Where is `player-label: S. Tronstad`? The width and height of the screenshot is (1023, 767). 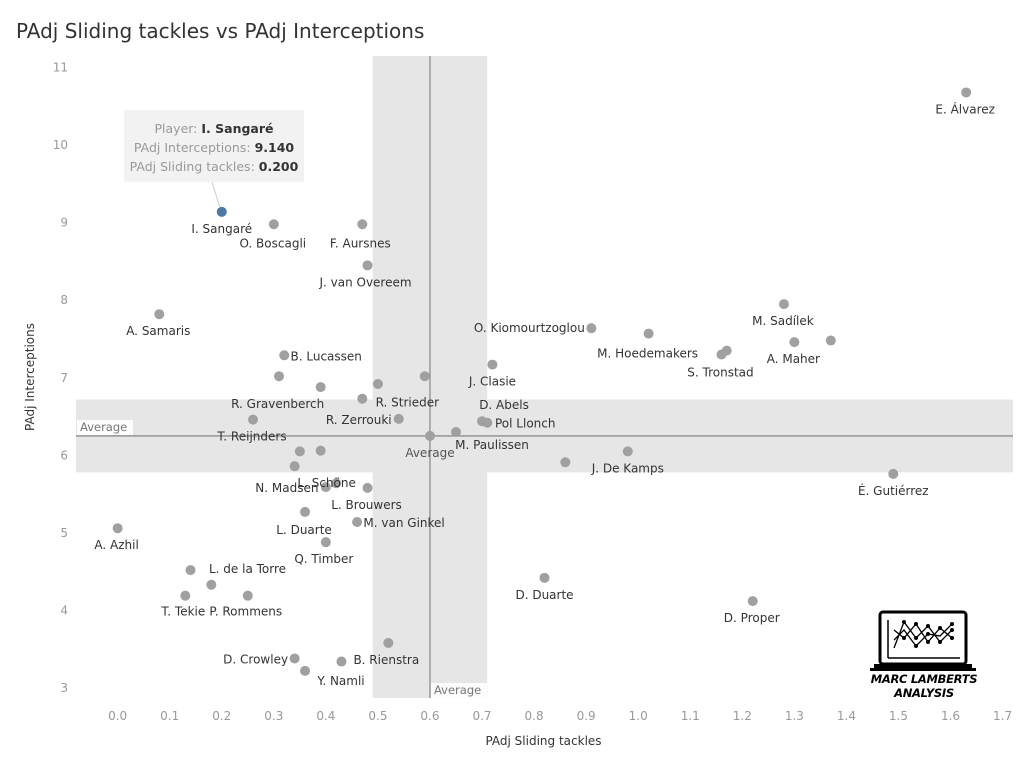
player-label: S. Tronstad is located at coordinates (720, 373).